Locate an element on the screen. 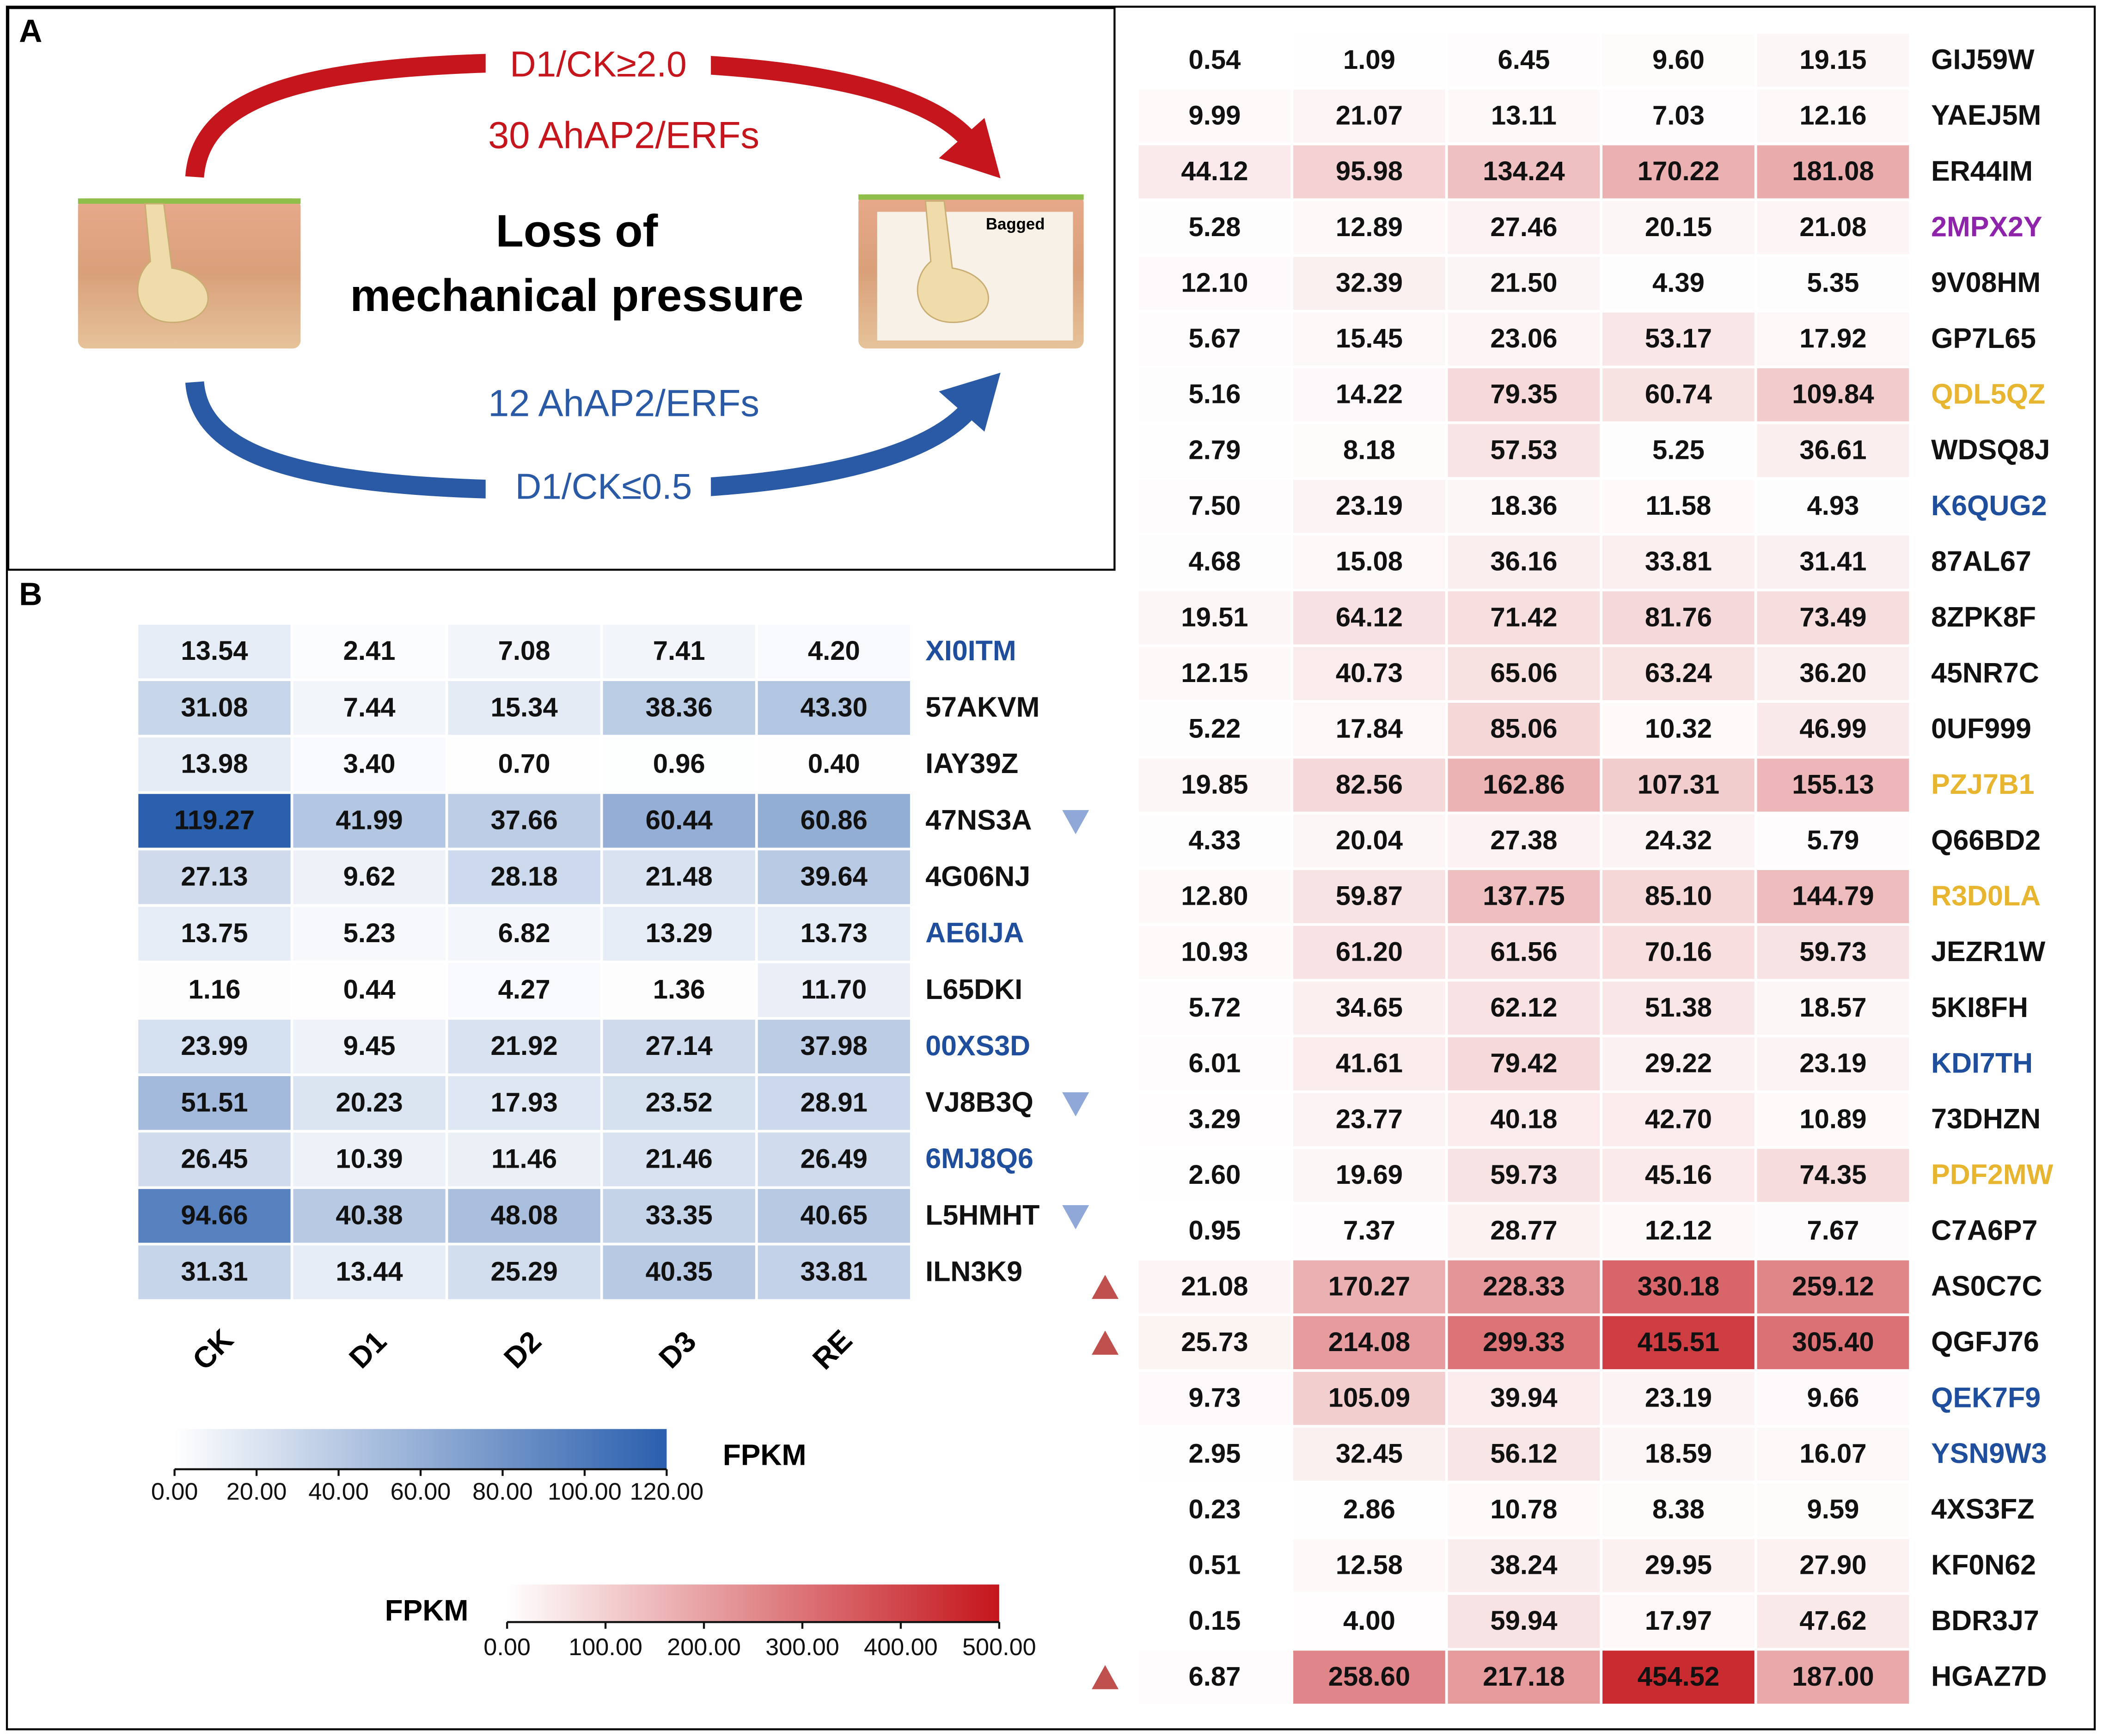 The height and width of the screenshot is (1736, 2103). colorbar-tick-label: 400.00 is located at coordinates (901, 1647).